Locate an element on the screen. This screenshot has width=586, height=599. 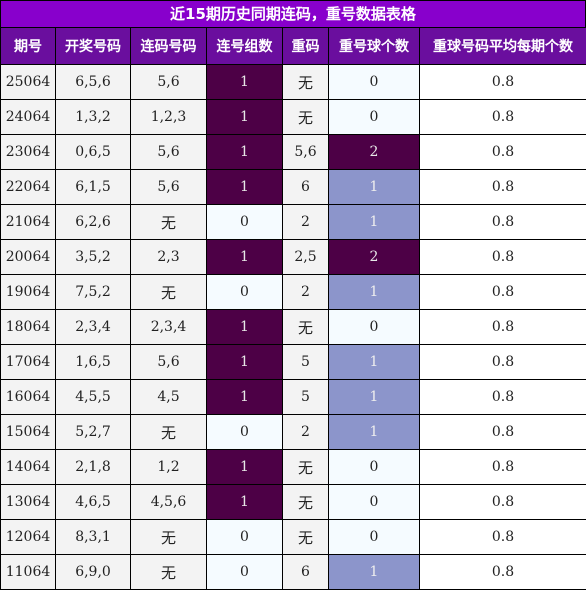
header-row: 期号 开奖号码 连码号码 连号组数 重码 重号球个数 重球号码平均每期个数 is located at coordinates (293, 46).